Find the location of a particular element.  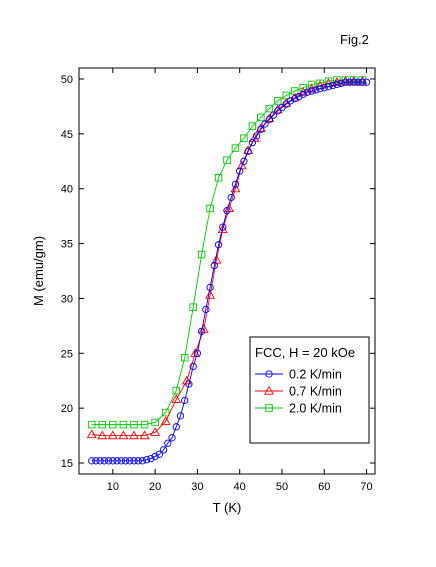

legend-label: 0.2 K/min is located at coordinates (315, 375).